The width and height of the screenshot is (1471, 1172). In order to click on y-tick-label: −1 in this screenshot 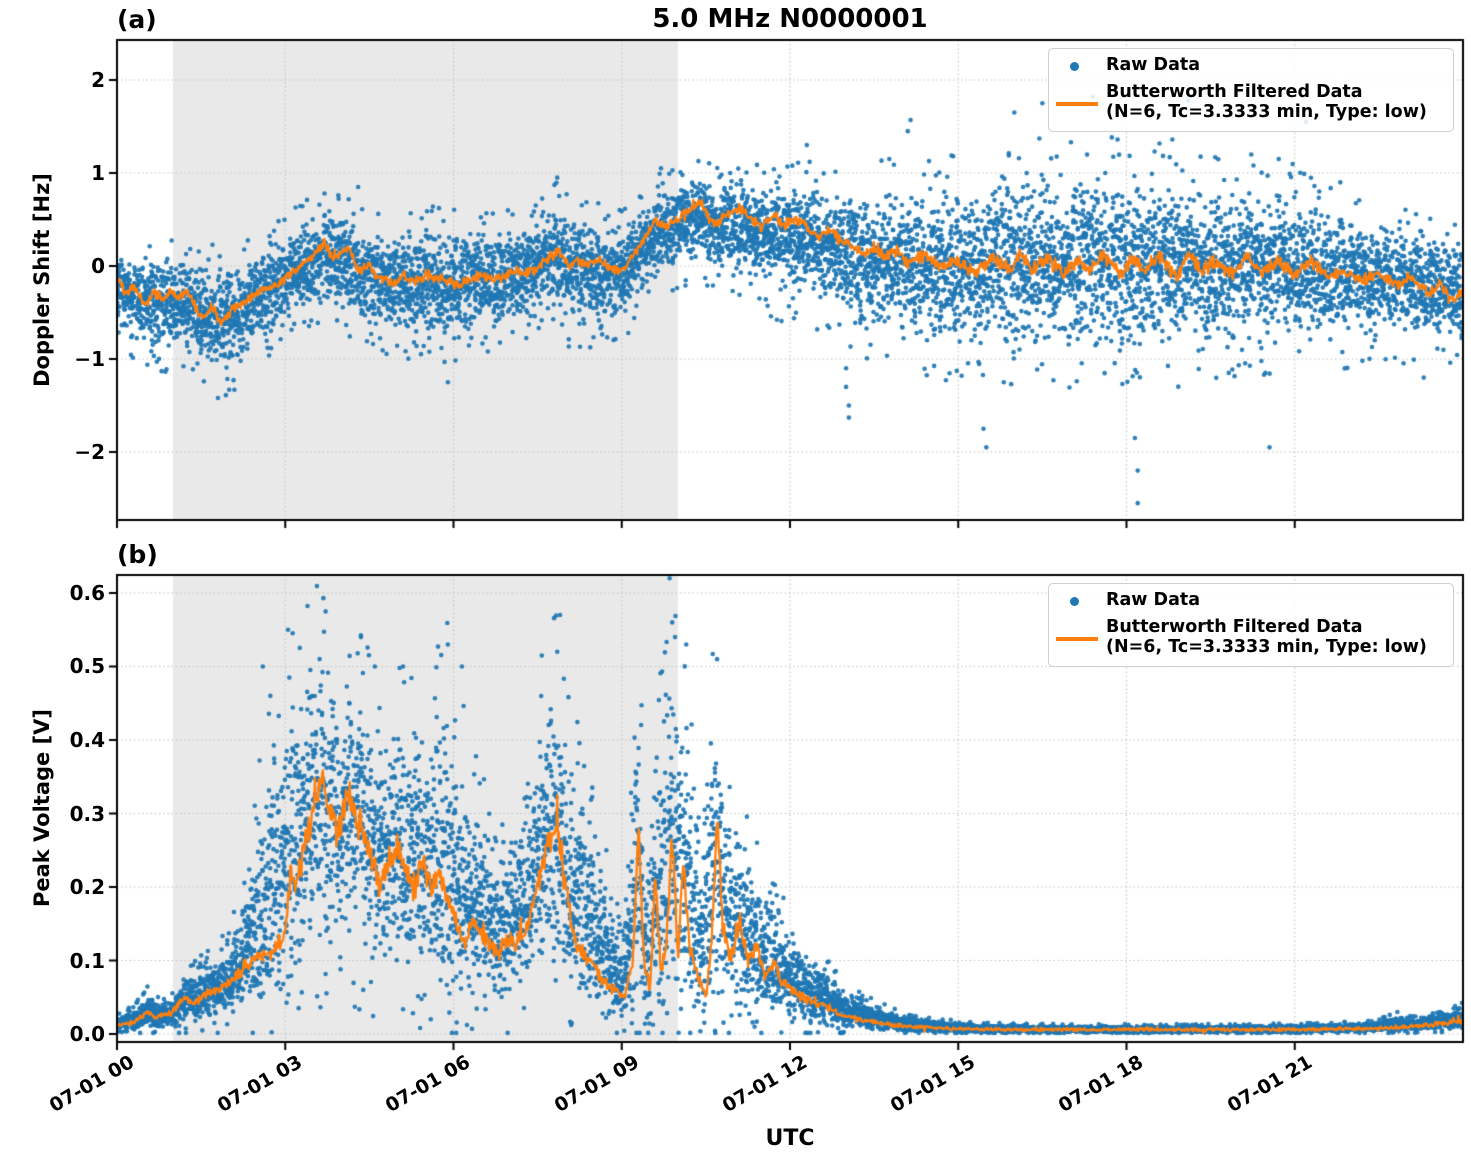, I will do `click(89, 359)`.